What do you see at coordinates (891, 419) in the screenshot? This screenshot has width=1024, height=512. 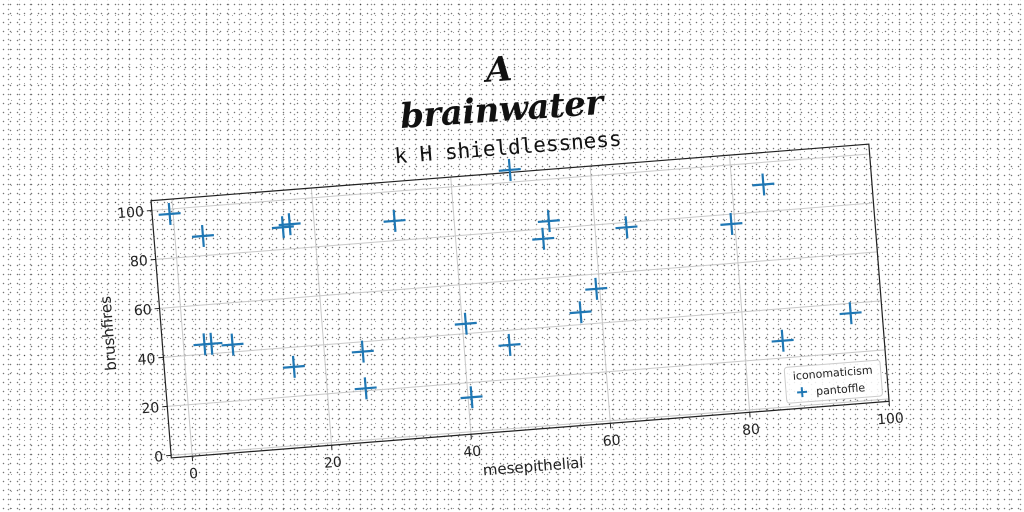 I see `x-tick-label: 100` at bounding box center [891, 419].